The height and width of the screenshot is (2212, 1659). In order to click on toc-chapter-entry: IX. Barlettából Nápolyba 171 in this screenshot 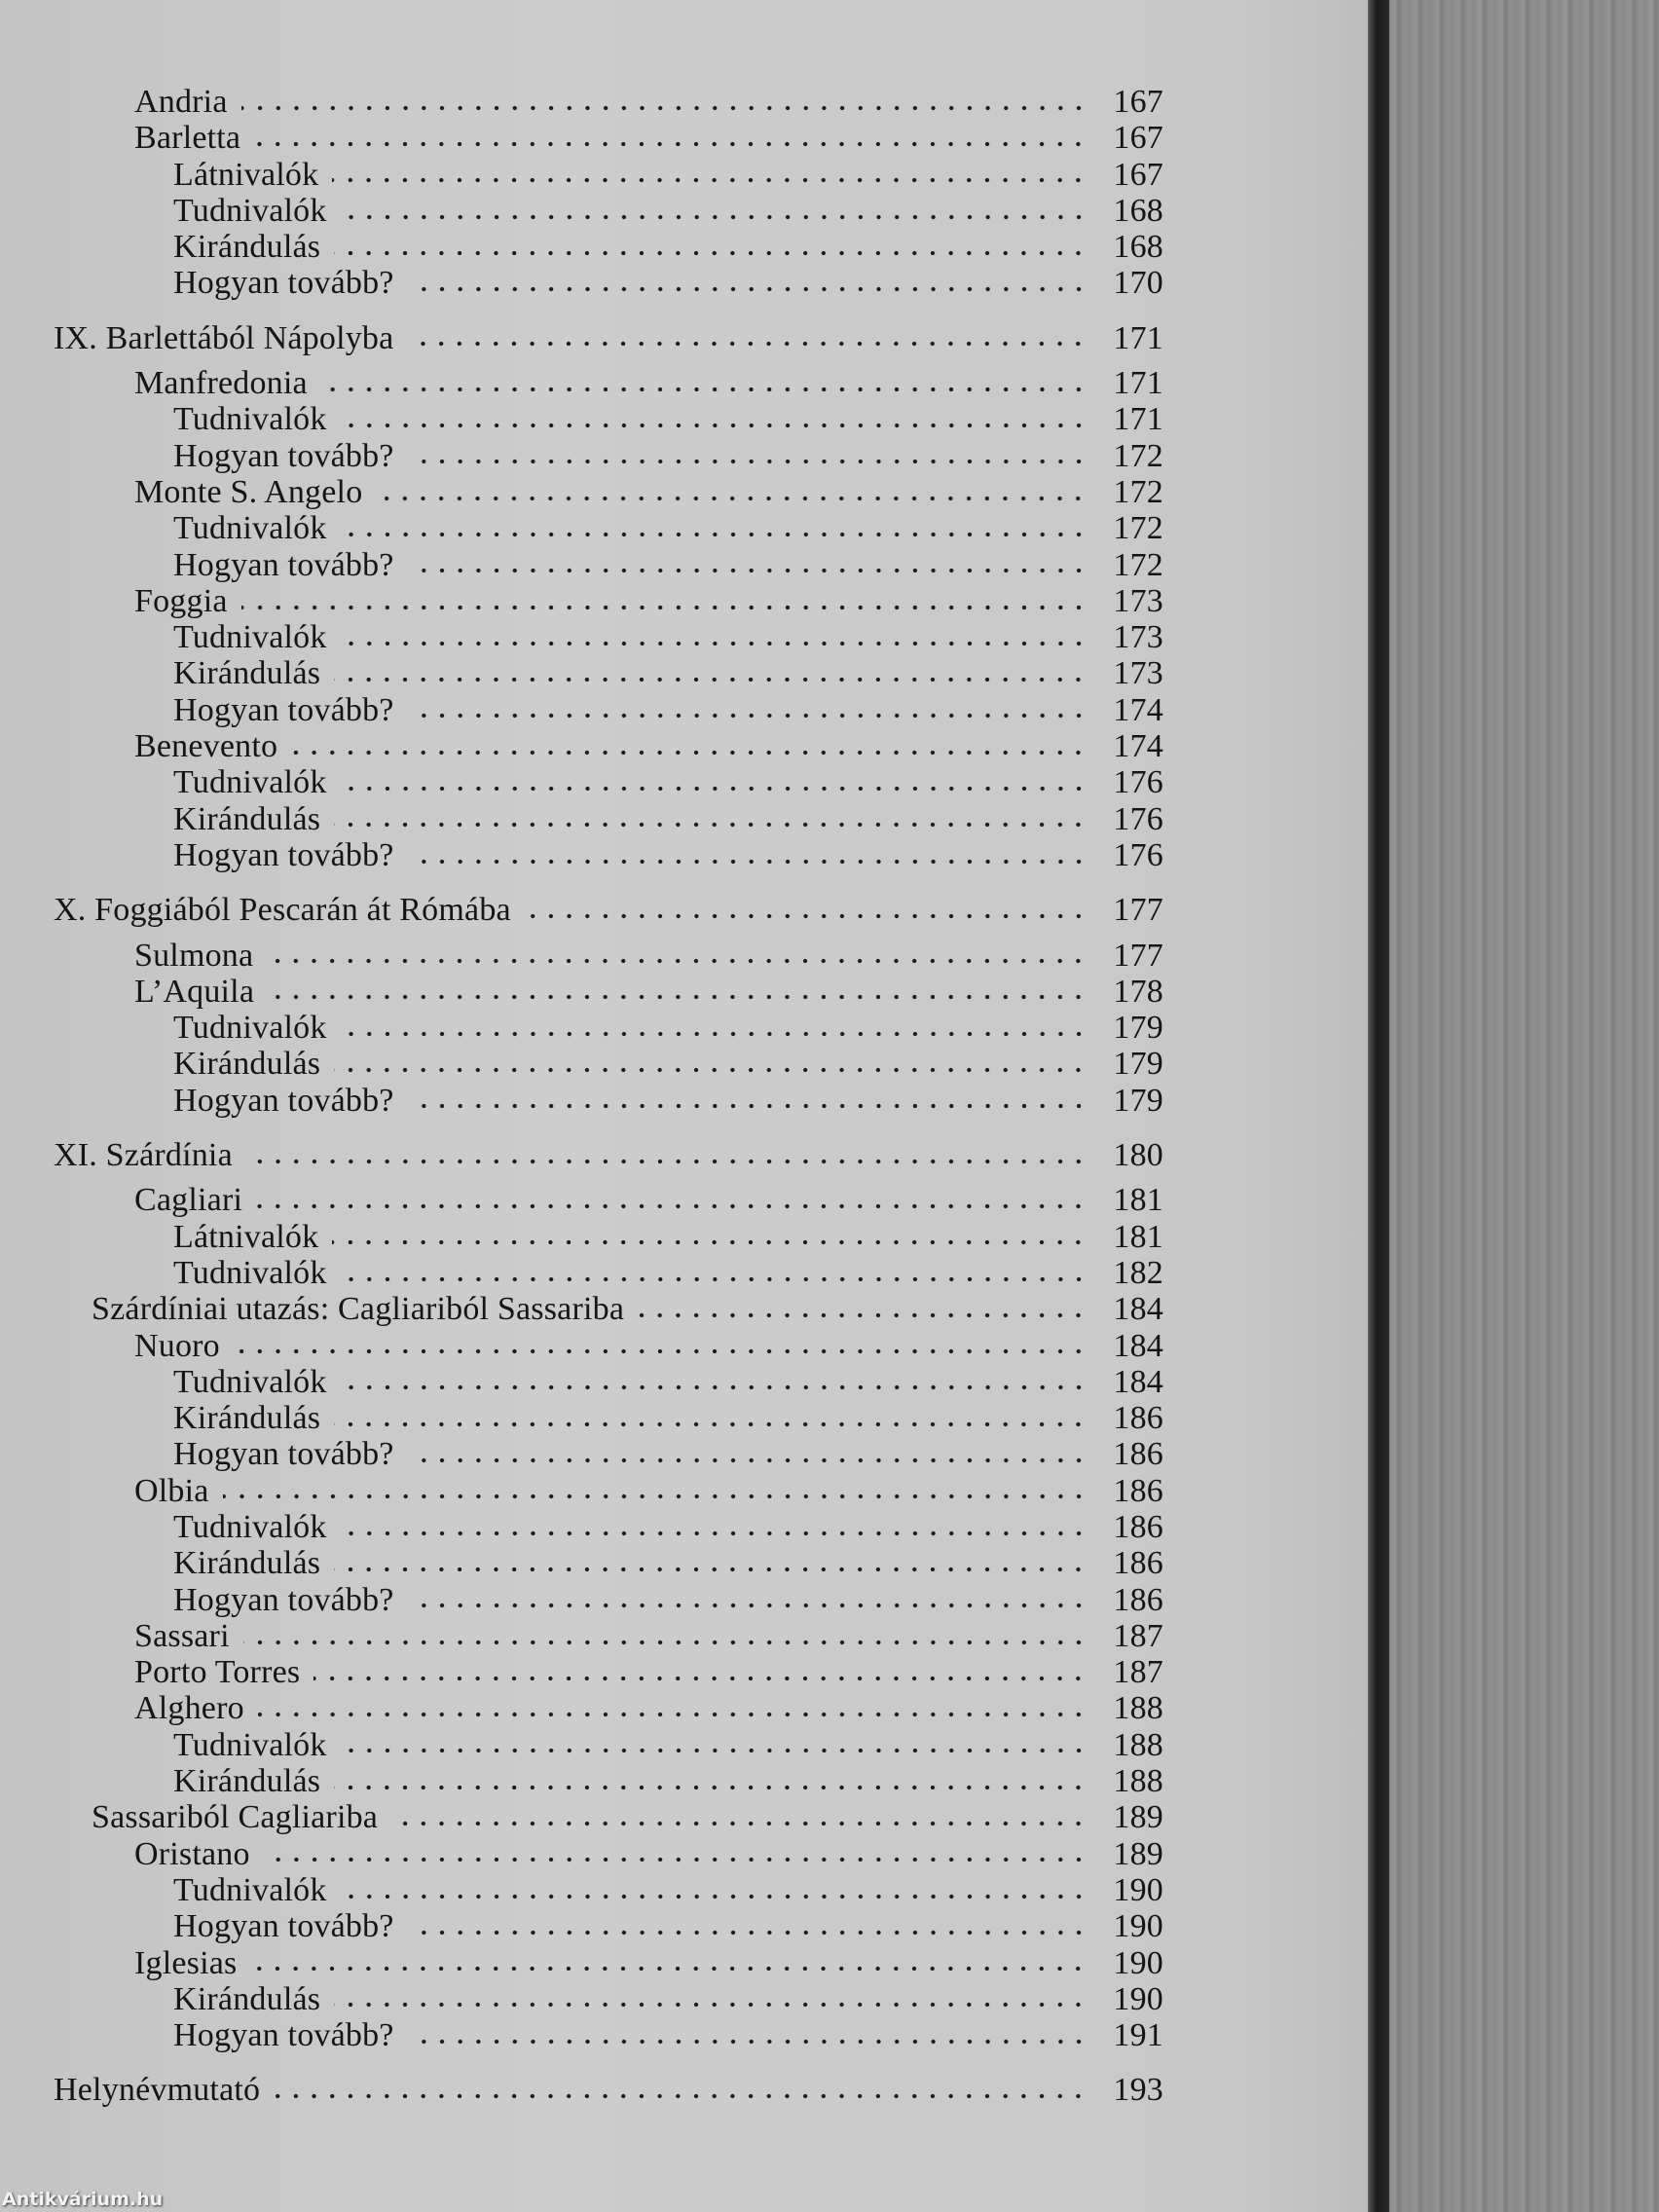, I will do `click(581, 338)`.